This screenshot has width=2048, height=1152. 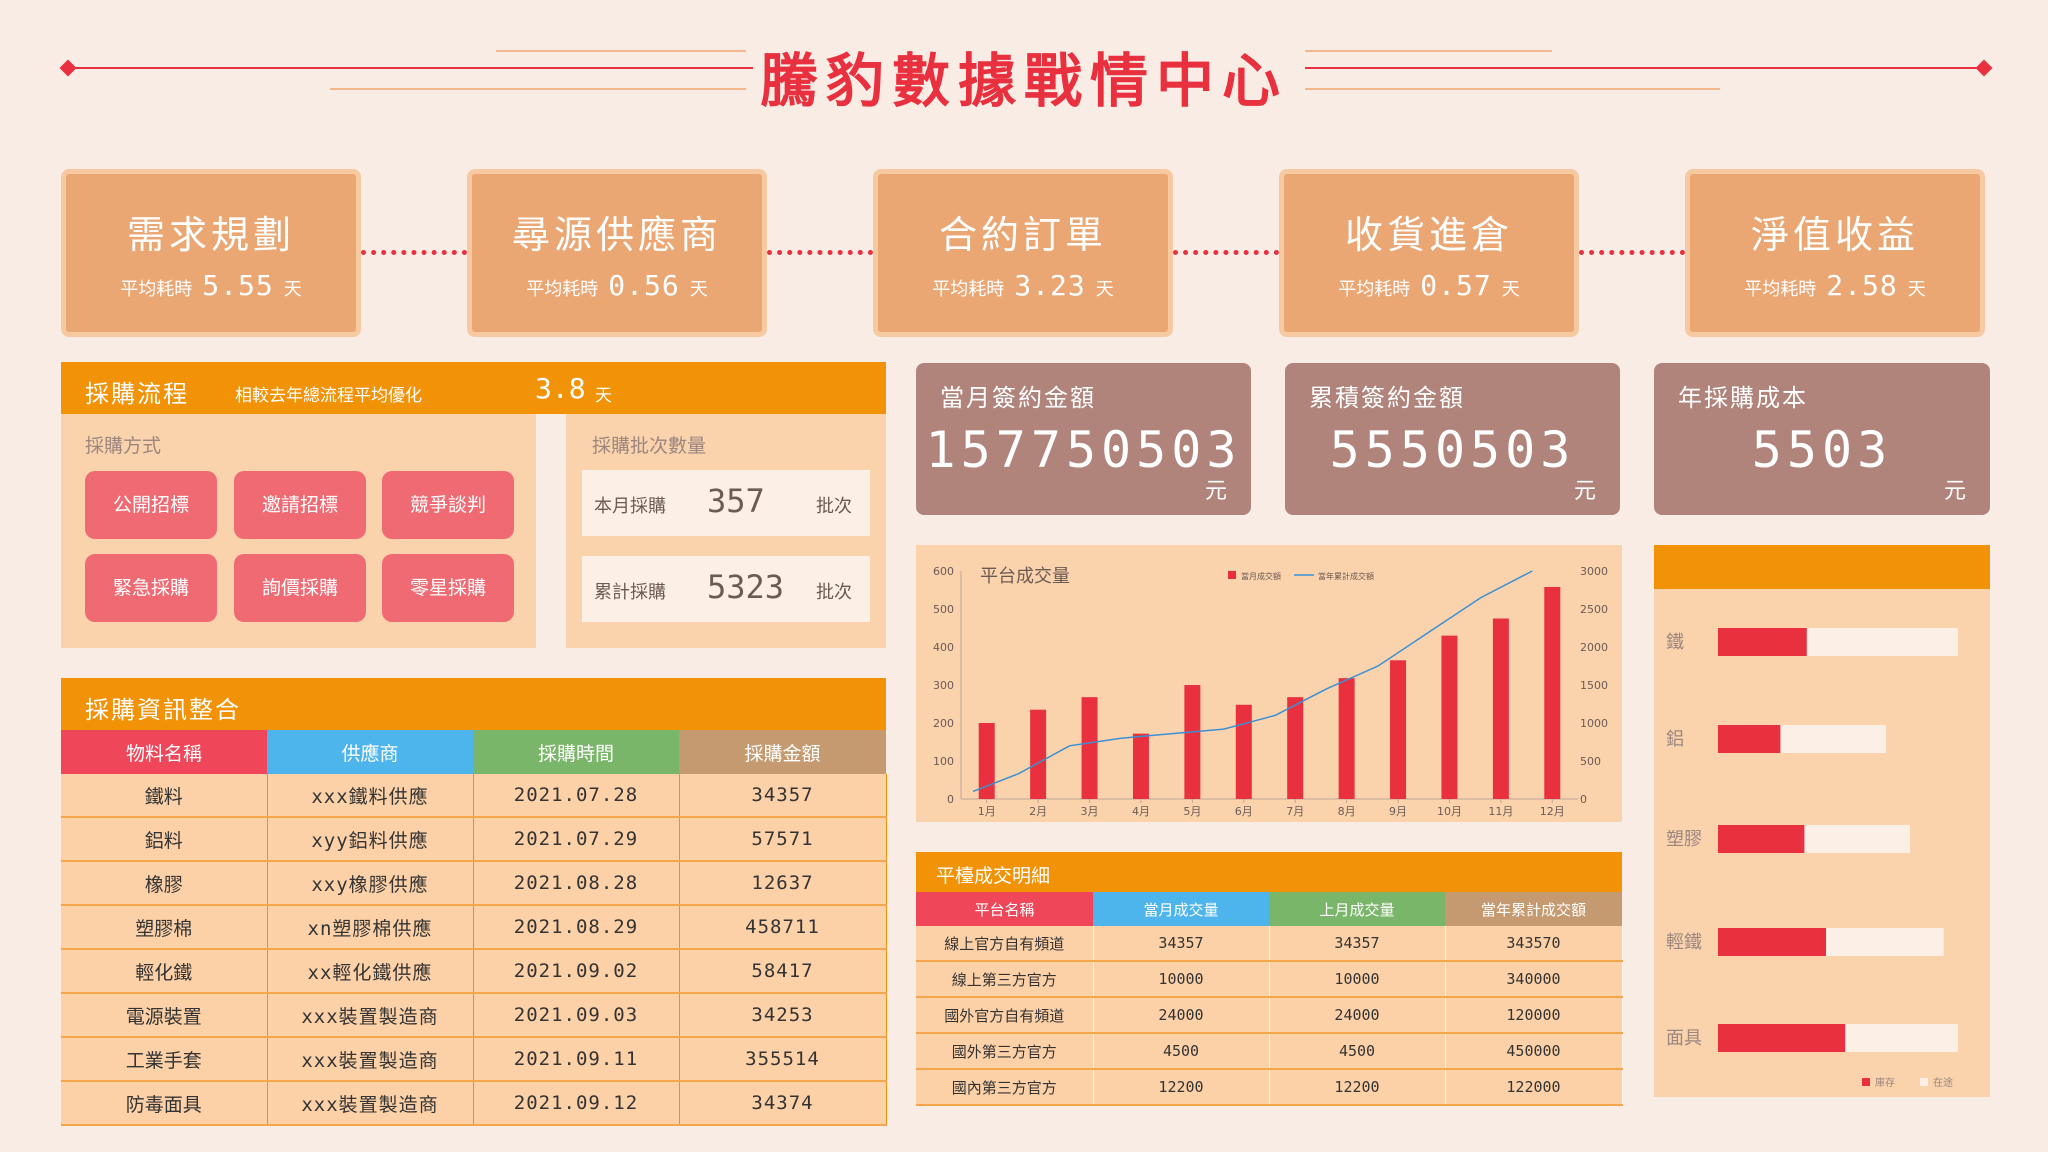 I want to click on method-button: 詢價採購, so click(x=300, y=588).